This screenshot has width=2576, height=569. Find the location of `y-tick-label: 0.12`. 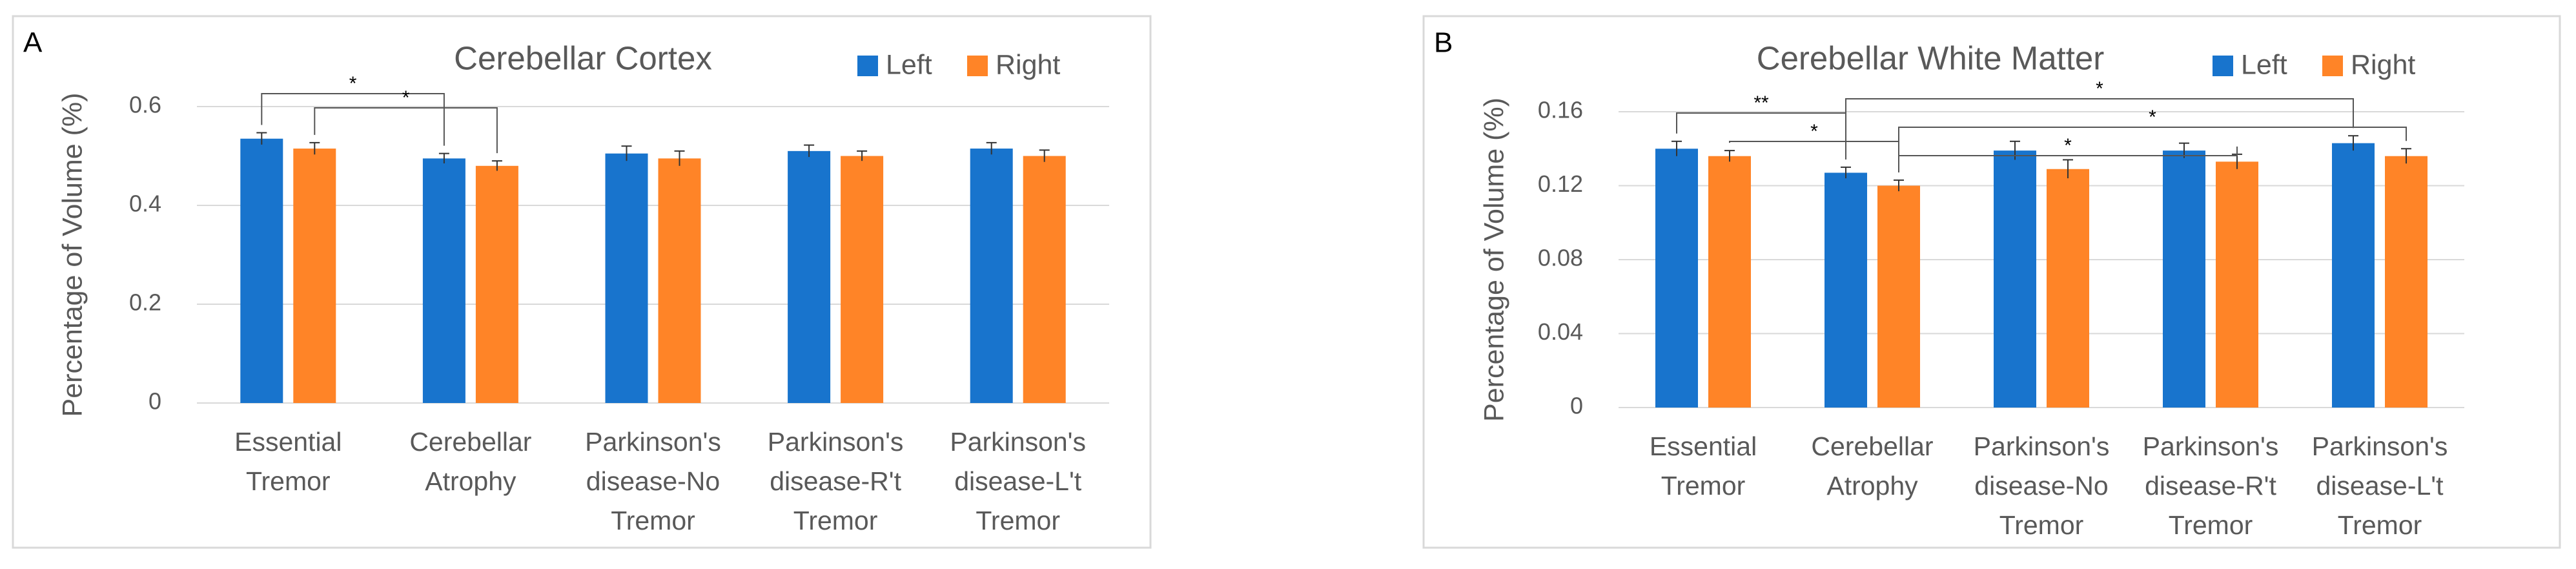

y-tick-label: 0.12 is located at coordinates (1561, 184).